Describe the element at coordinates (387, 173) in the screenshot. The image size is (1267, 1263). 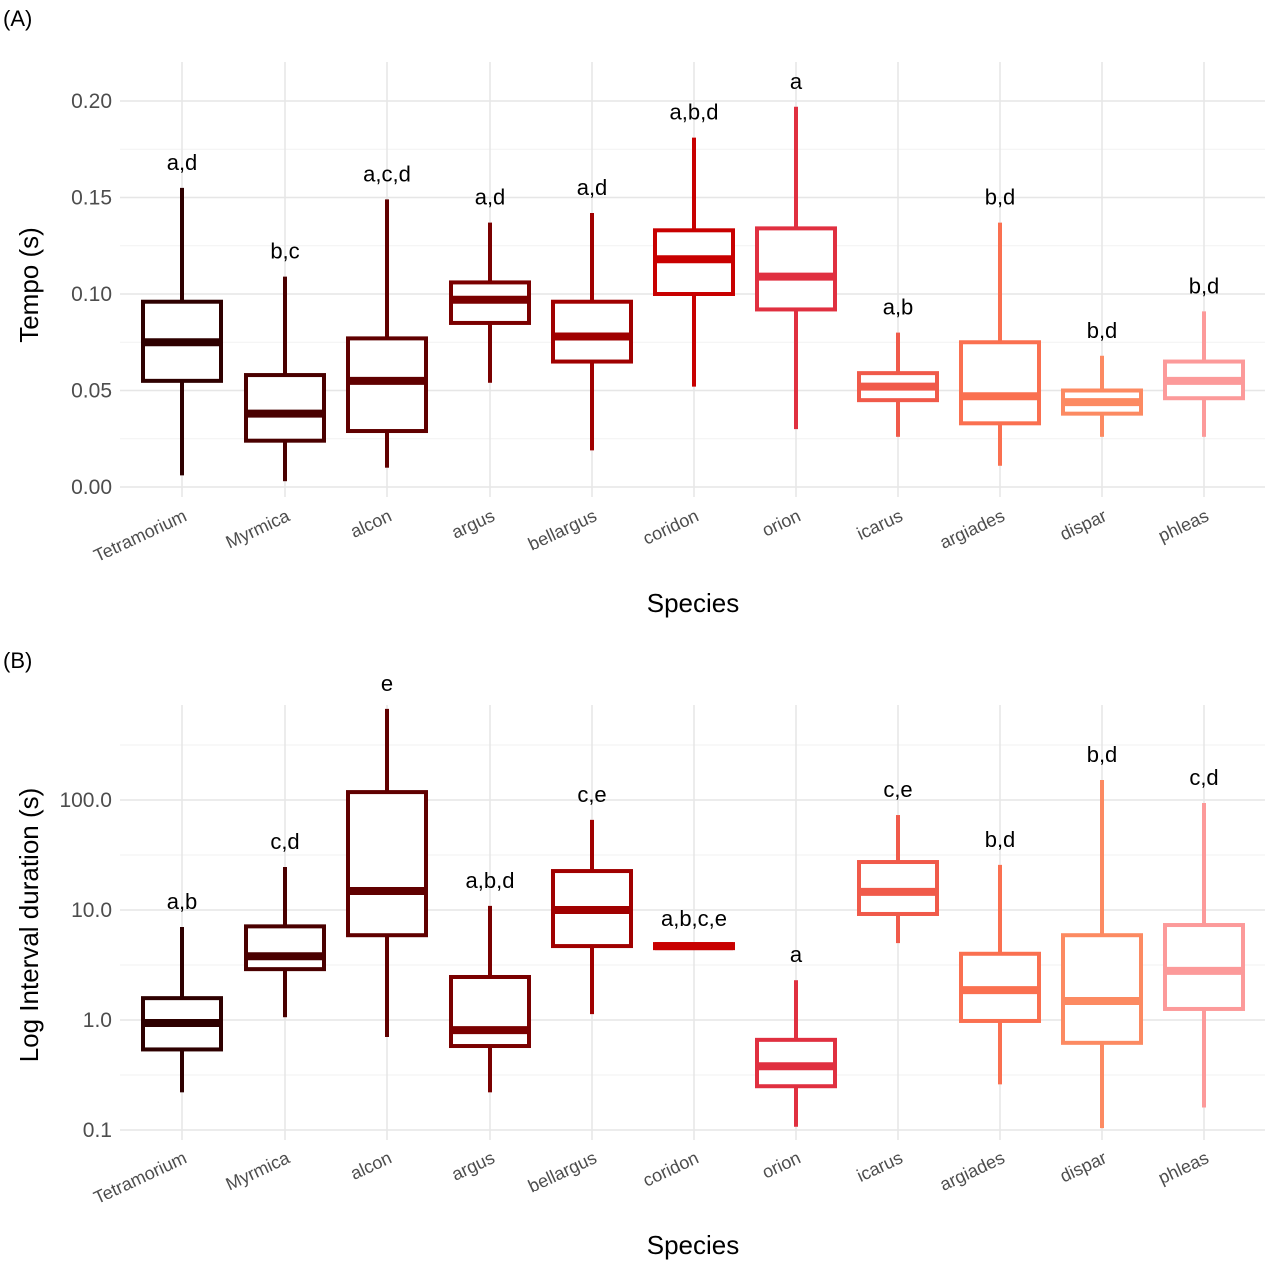
I see `significance-letters: a,c,d` at that location.